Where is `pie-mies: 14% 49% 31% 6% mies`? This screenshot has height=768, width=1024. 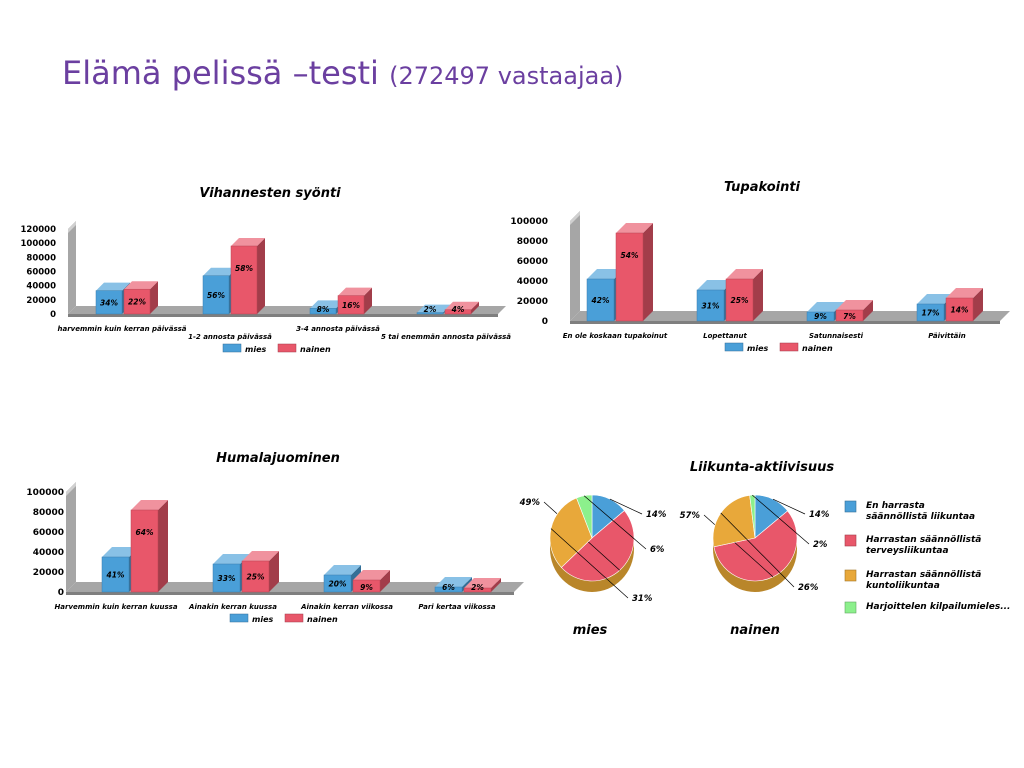 pie-mies: 14% 49% 31% 6% mies is located at coordinates (593, 566).